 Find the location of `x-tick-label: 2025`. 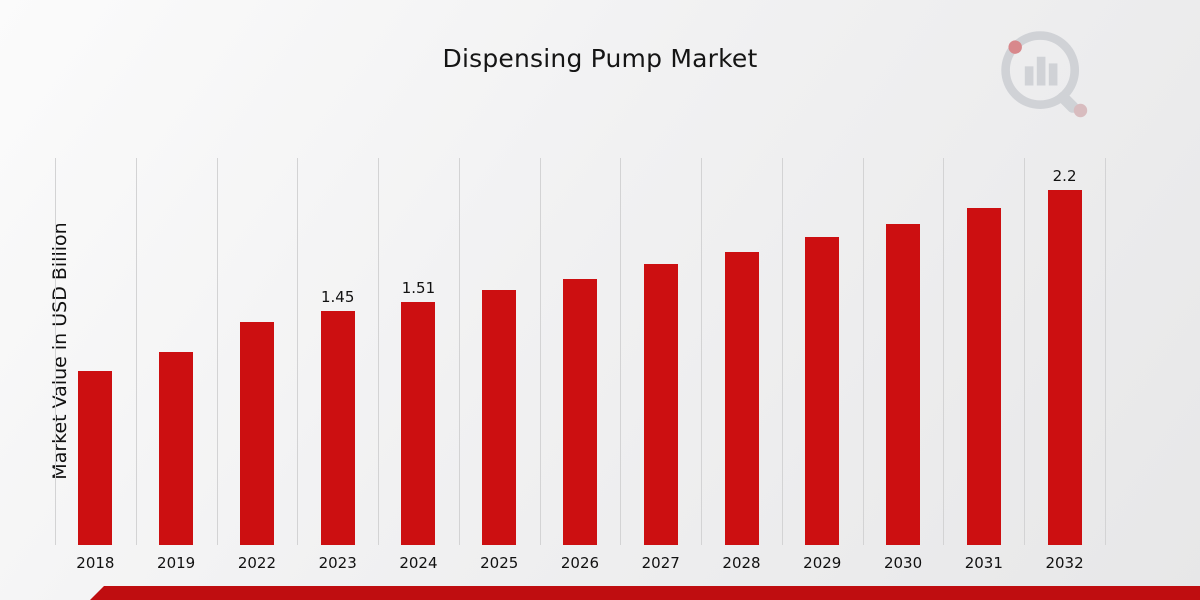

x-tick-label: 2025 is located at coordinates (499, 563).